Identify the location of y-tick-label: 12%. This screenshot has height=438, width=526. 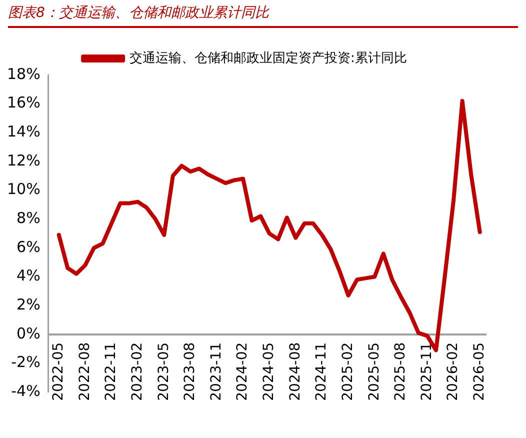
(23, 160).